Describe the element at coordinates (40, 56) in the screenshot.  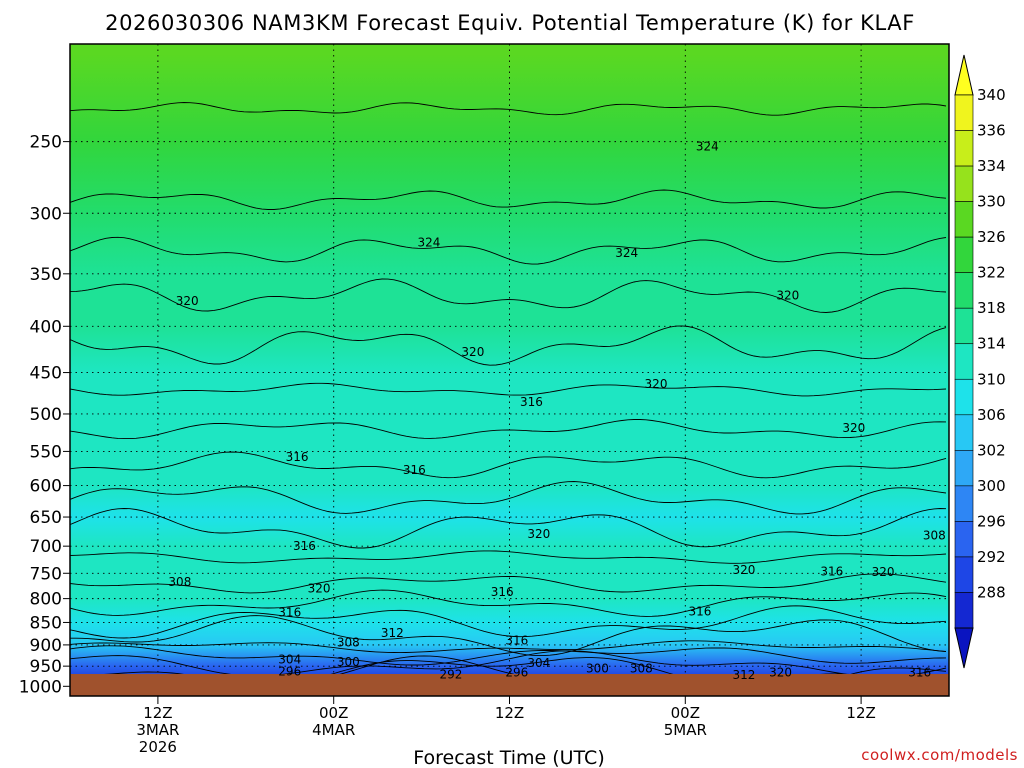
I see `contour-label: 332` at that location.